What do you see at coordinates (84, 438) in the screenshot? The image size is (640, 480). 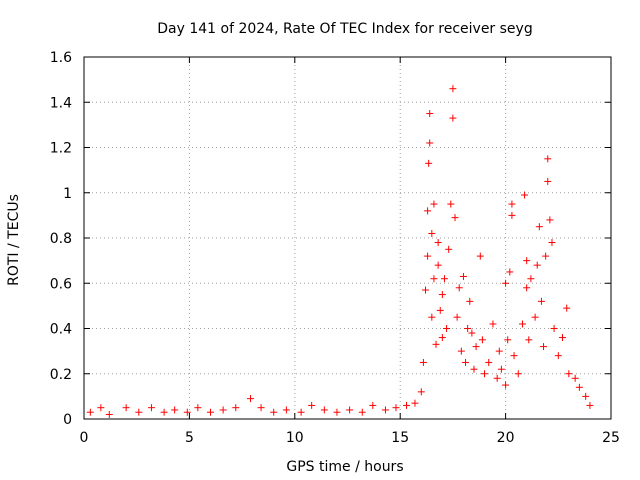 I see `x-tick-label: 0` at bounding box center [84, 438].